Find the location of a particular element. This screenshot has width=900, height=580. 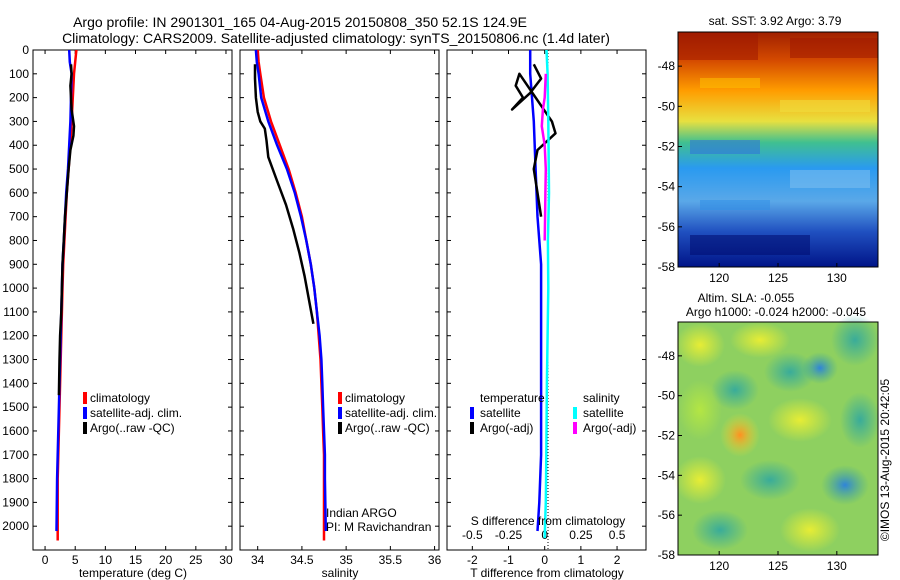

sla-map-subtitle: Argo h1000: -0.024 h2000: -0.045 is located at coordinates (776, 312).